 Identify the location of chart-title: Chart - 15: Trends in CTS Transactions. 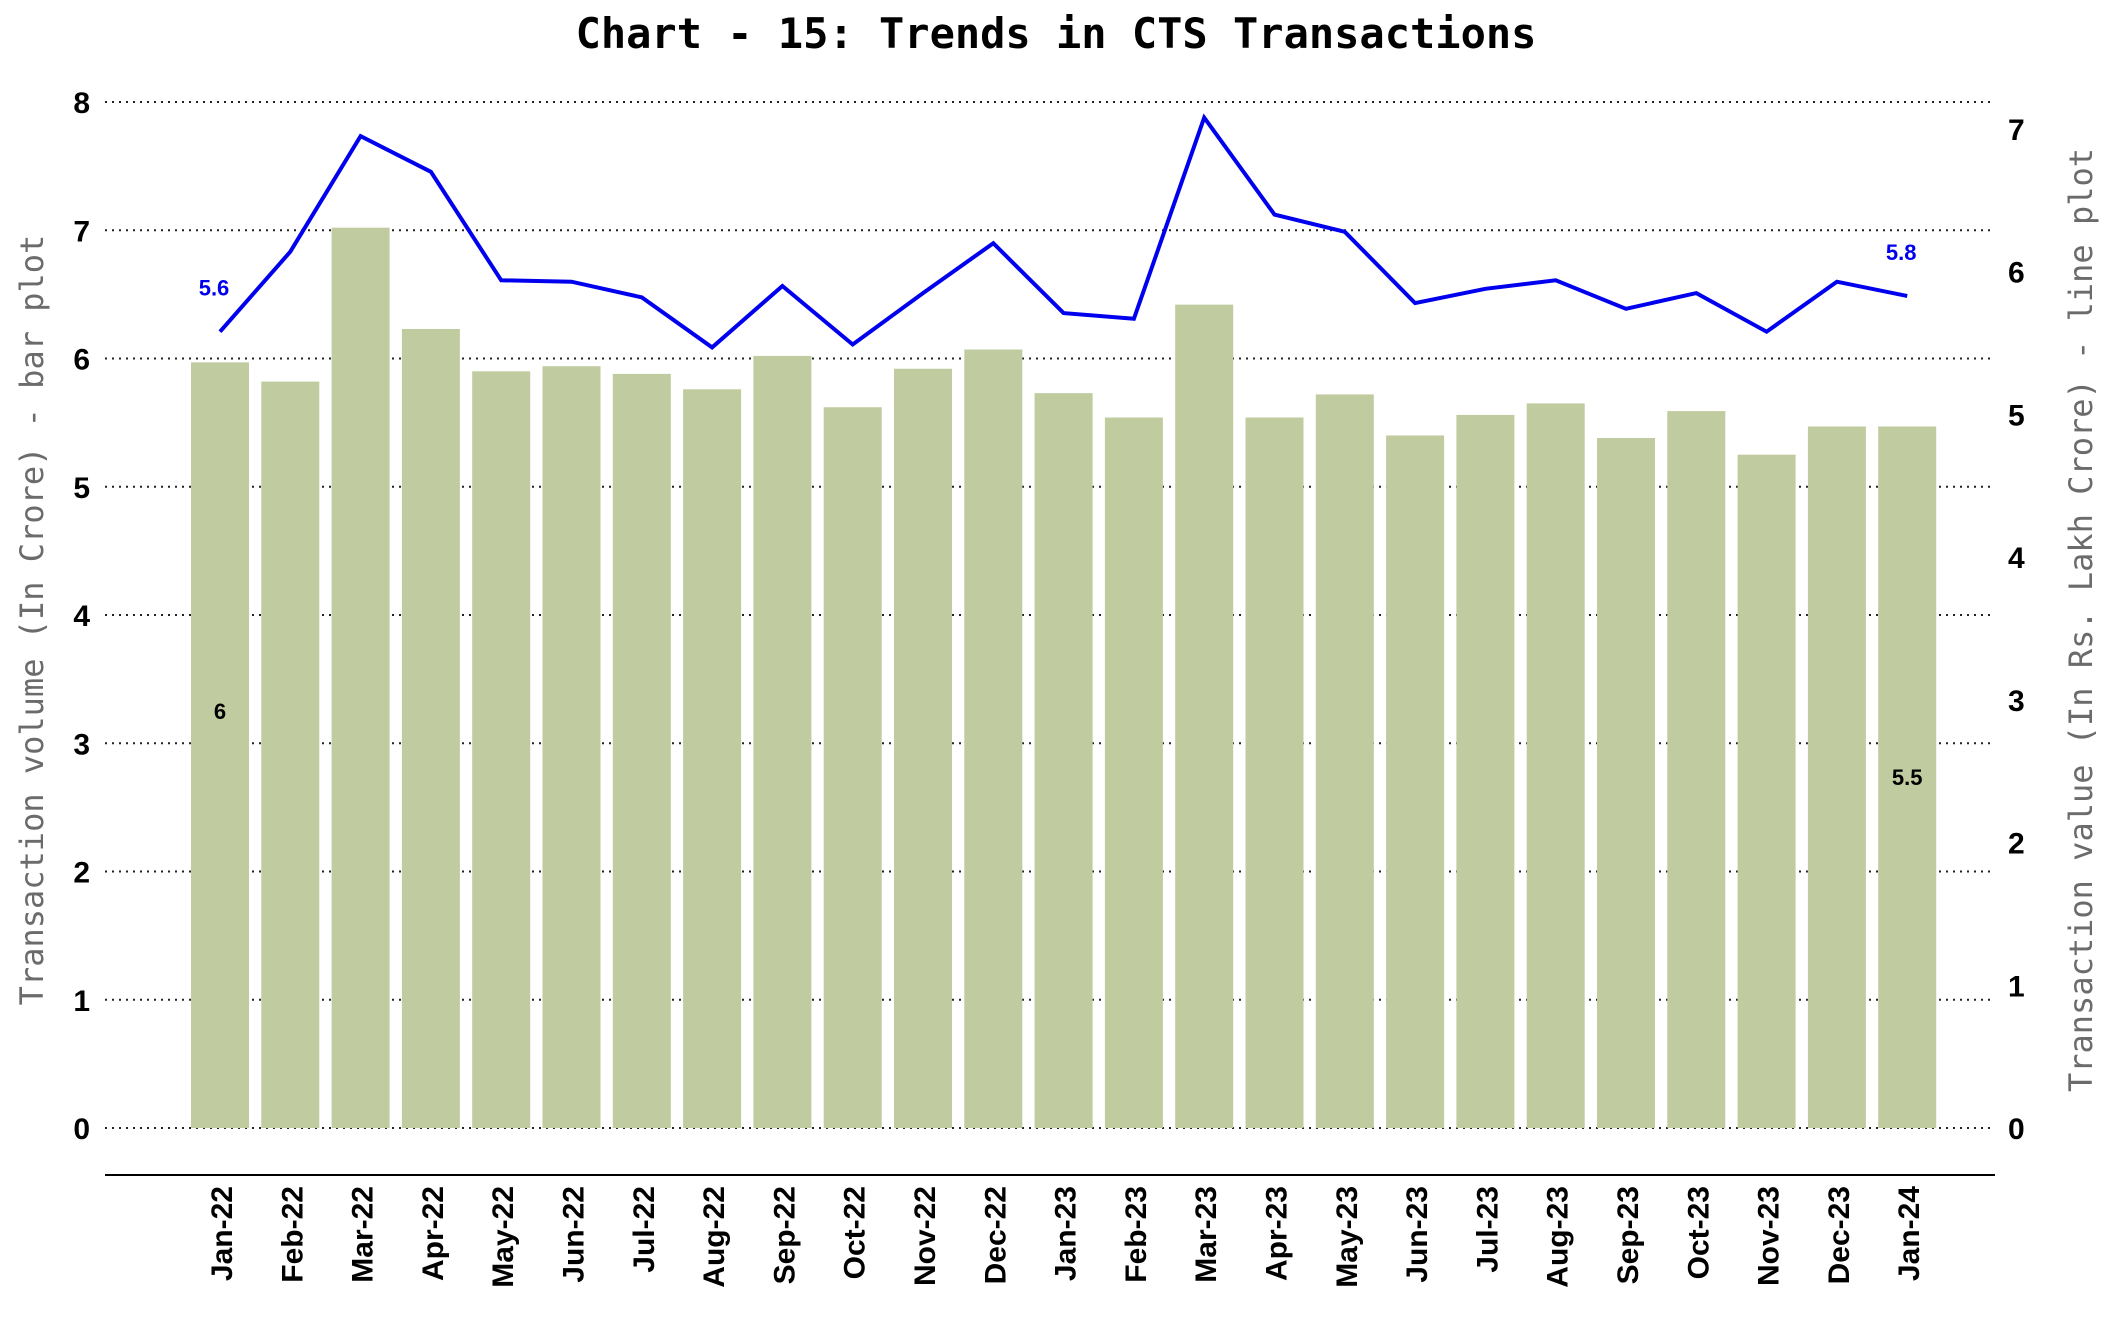
(1056, 33).